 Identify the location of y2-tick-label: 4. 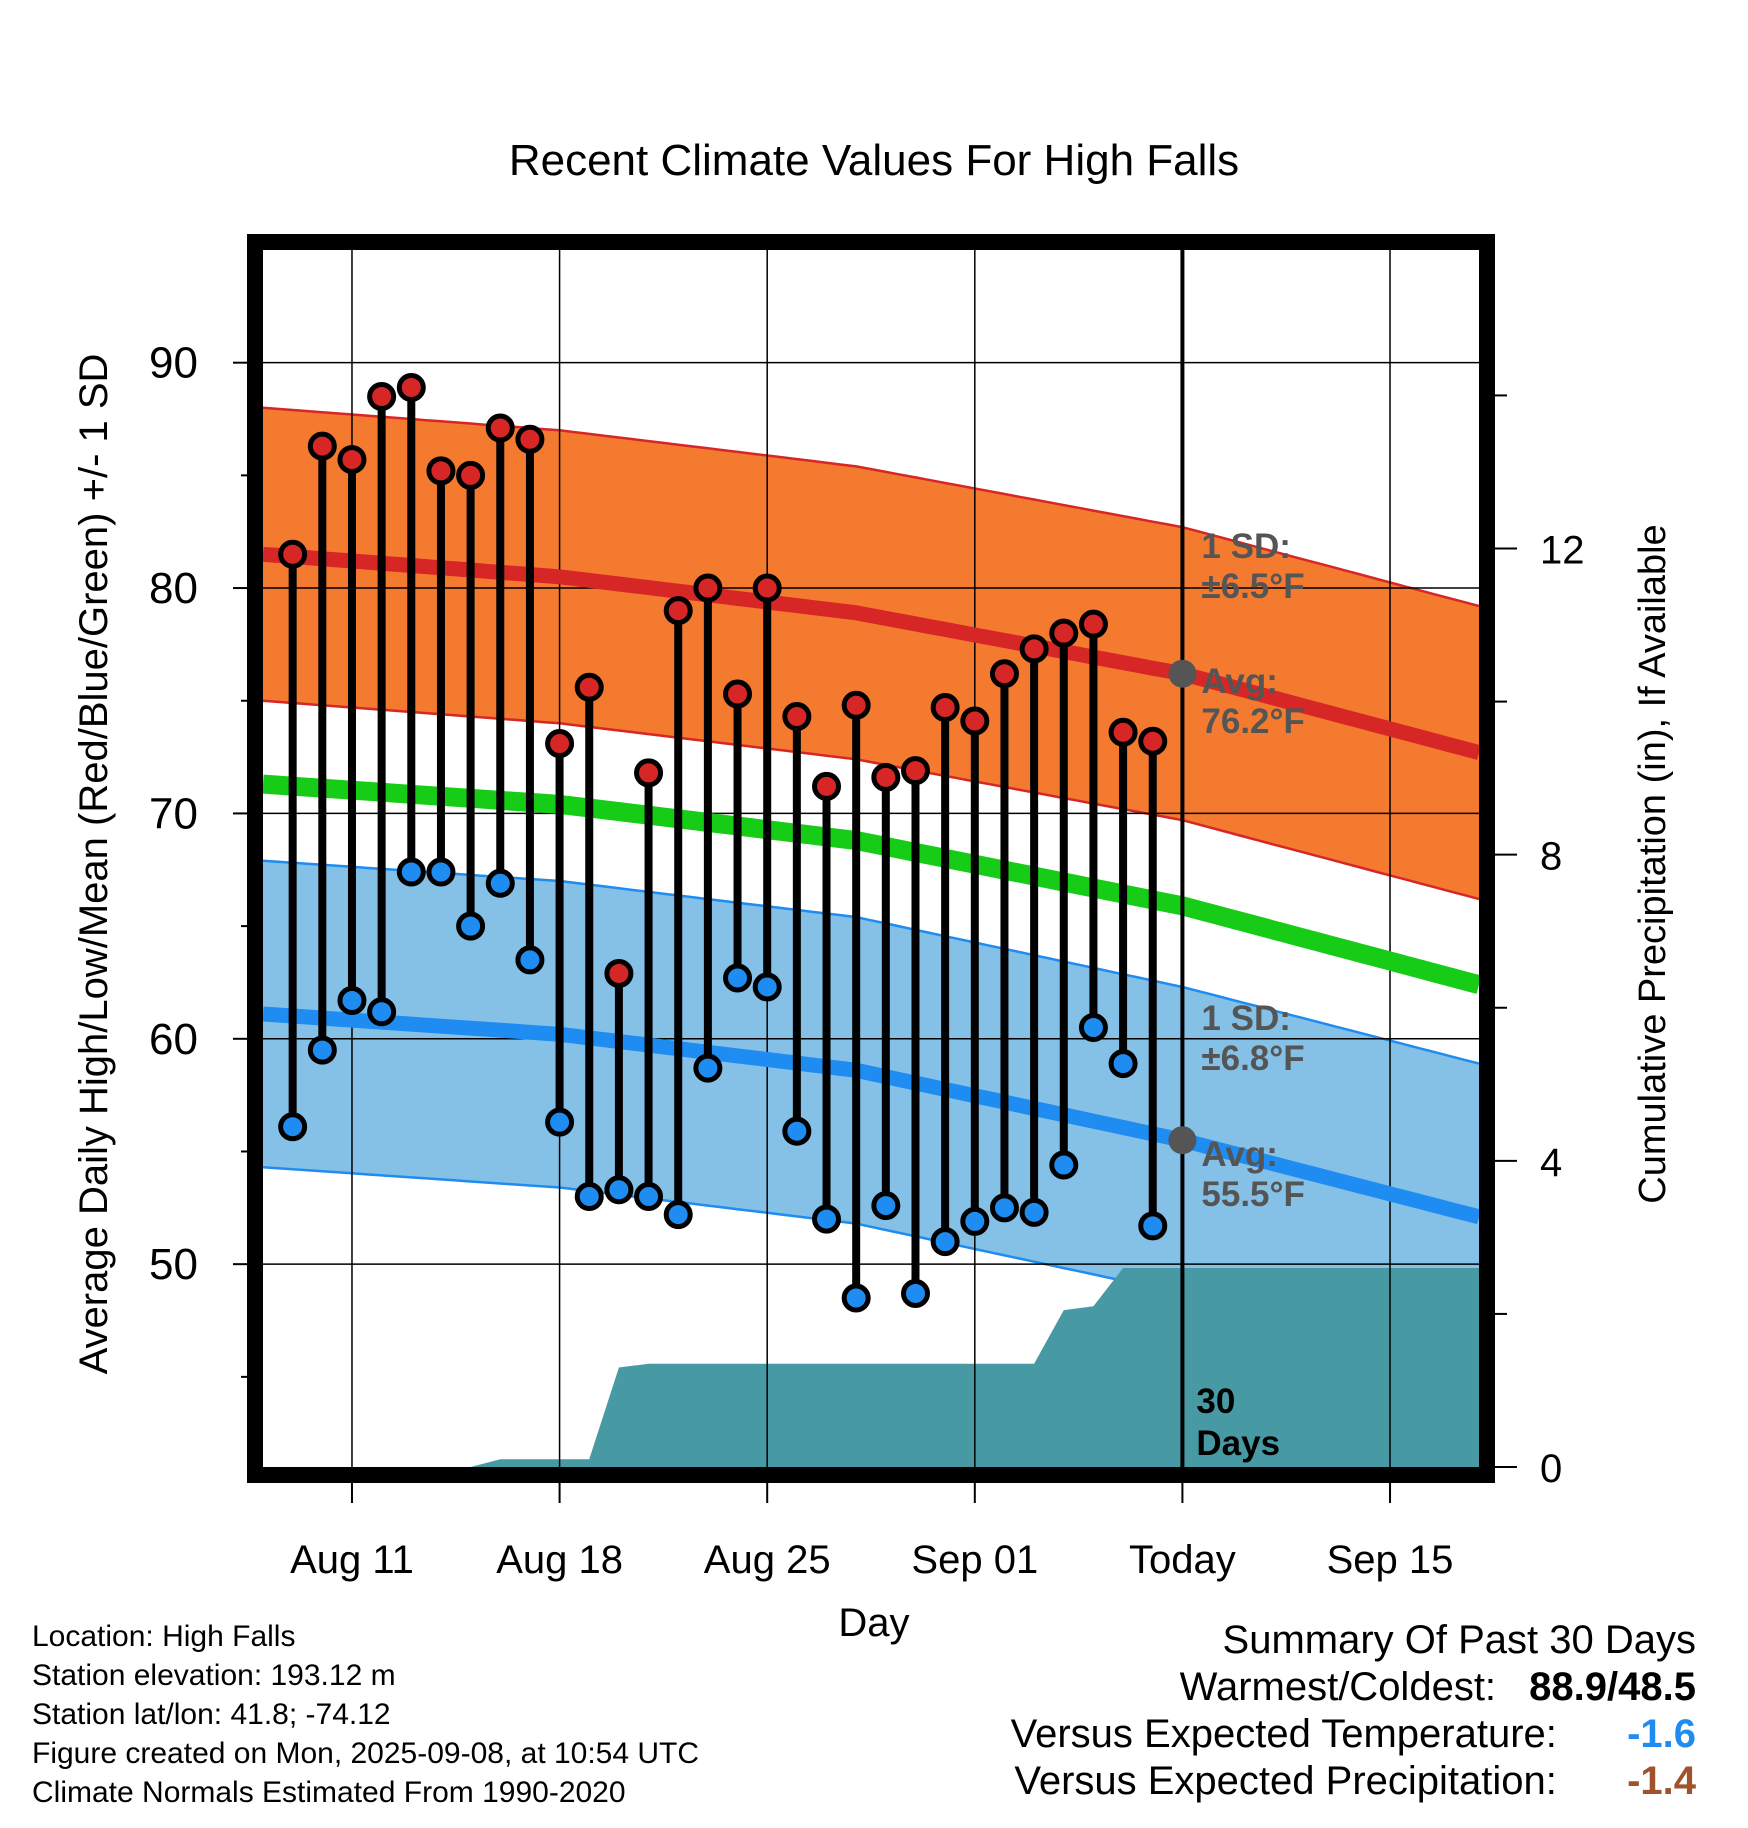
(1551, 1163).